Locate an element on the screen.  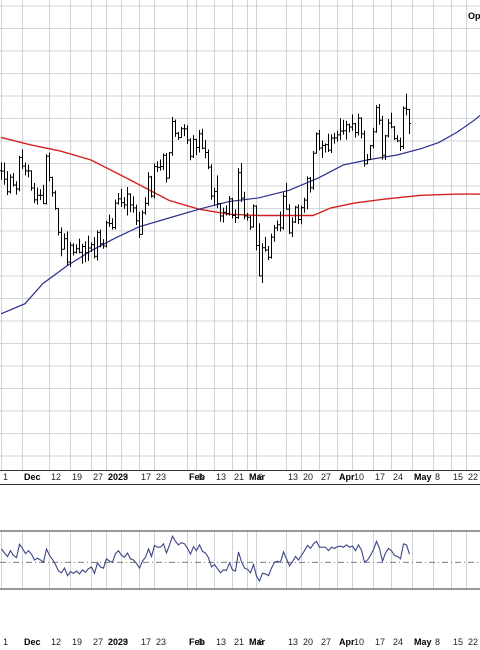
oscillator-panel is located at coordinates (240, 560).